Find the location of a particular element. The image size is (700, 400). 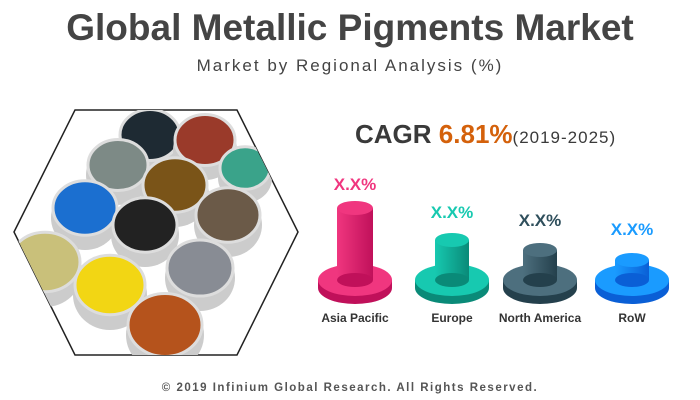

region-label: North America is located at coordinates (540, 318).